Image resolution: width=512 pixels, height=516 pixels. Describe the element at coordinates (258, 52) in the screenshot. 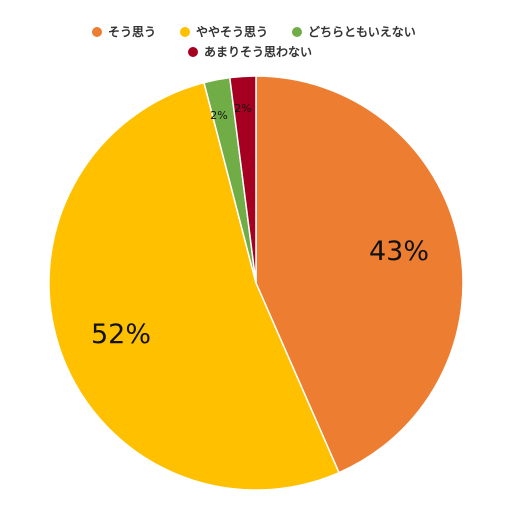

I see `legend-label-4: あまりそう思わない` at that location.